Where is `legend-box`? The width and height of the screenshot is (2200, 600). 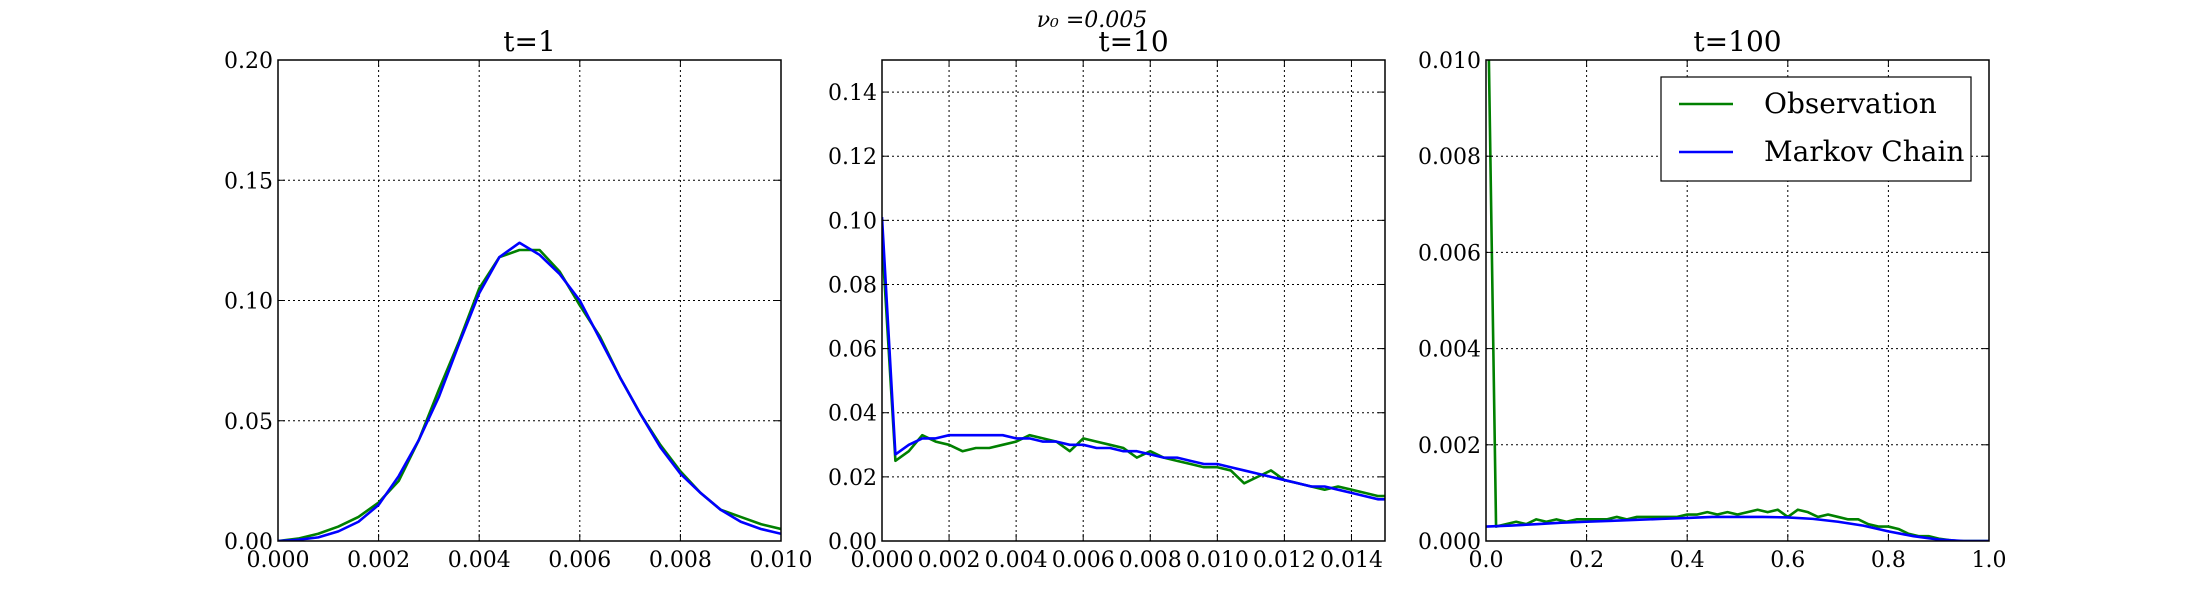
legend-box is located at coordinates (1816, 129).